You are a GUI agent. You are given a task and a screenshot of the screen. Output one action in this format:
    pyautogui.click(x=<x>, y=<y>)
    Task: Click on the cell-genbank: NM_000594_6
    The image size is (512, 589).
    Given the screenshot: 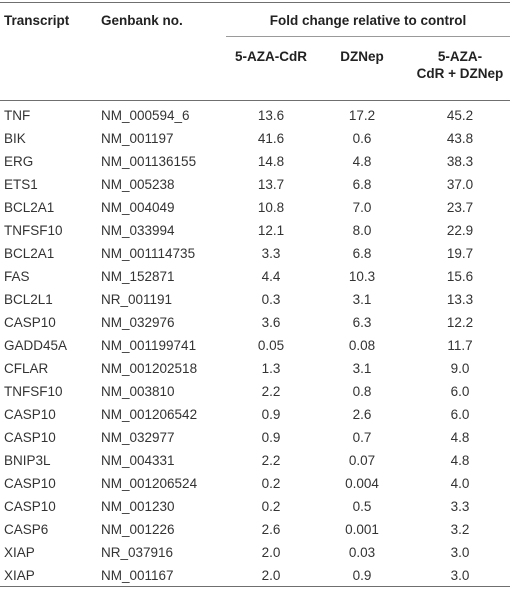 What is the action you would take?
    pyautogui.click(x=145, y=115)
    